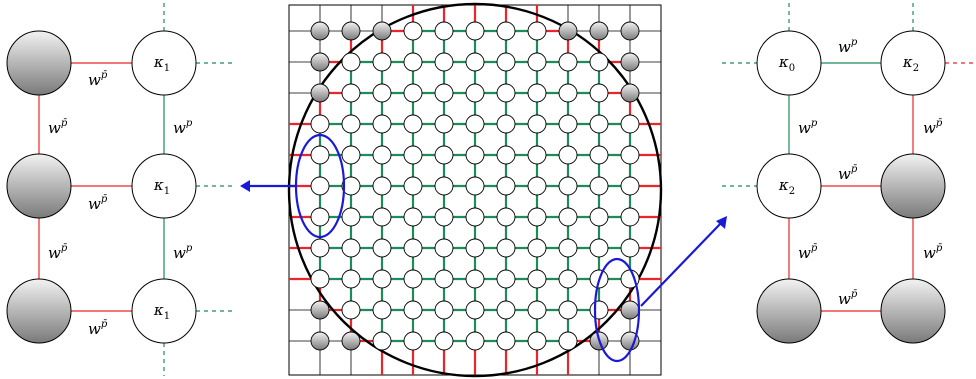 The width and height of the screenshot is (976, 379). Describe the element at coordinates (721, 222) in the screenshot. I see `arrow-up-right-icon` at that location.